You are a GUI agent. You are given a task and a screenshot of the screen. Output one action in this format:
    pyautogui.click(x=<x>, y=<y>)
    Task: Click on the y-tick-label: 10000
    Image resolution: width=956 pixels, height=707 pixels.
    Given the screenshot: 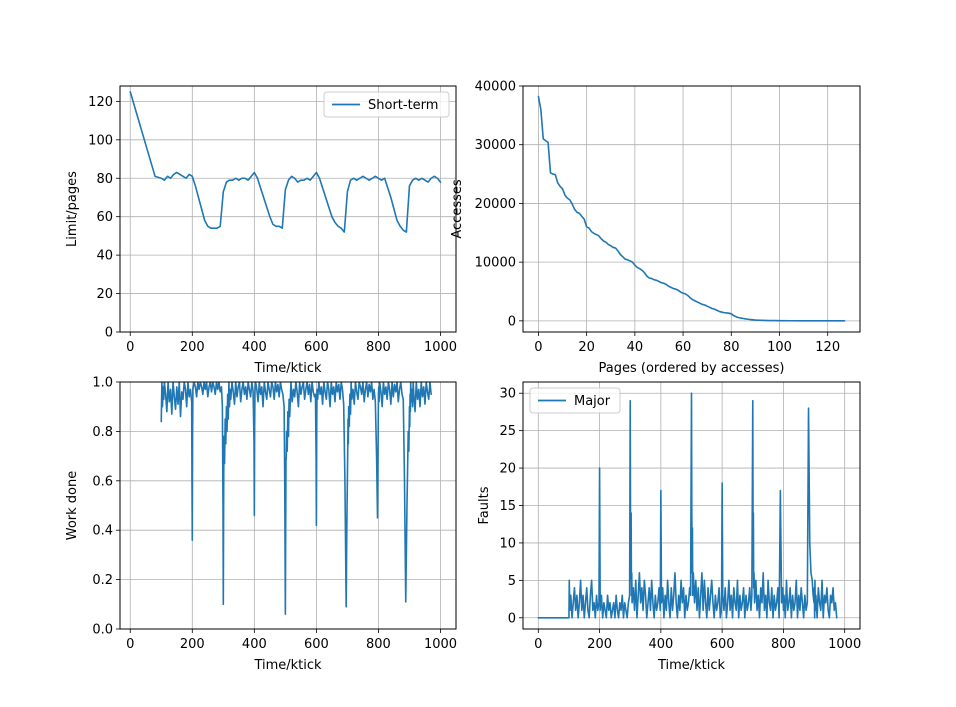 What is the action you would take?
    pyautogui.click(x=495, y=263)
    